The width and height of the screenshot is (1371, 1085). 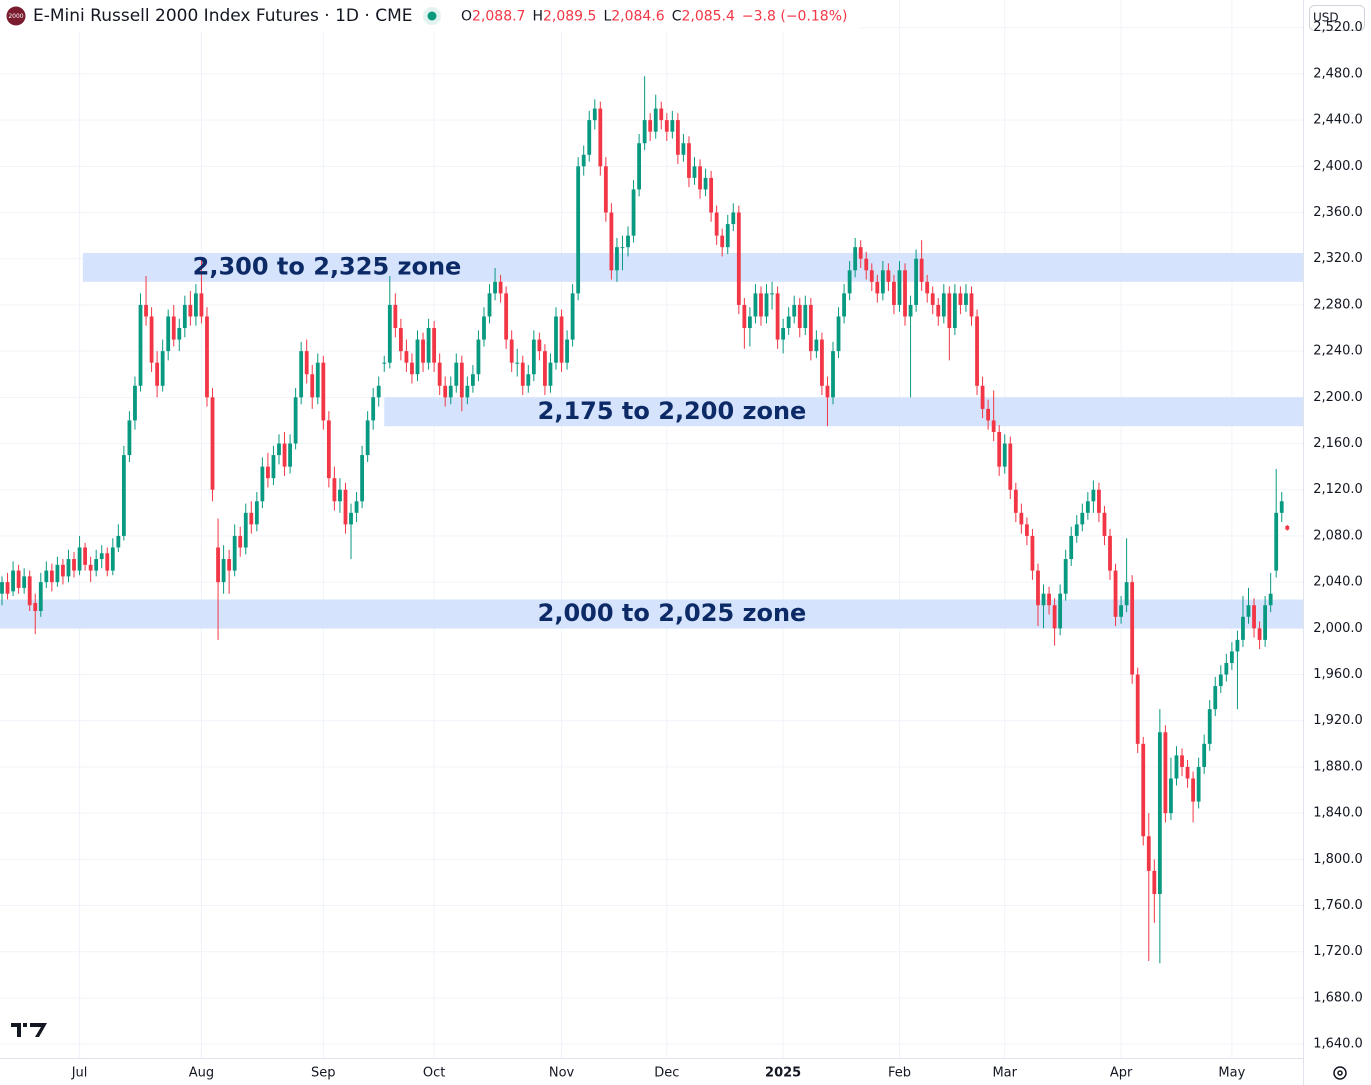 What do you see at coordinates (29, 1030) in the screenshot?
I see `tv-logo` at bounding box center [29, 1030].